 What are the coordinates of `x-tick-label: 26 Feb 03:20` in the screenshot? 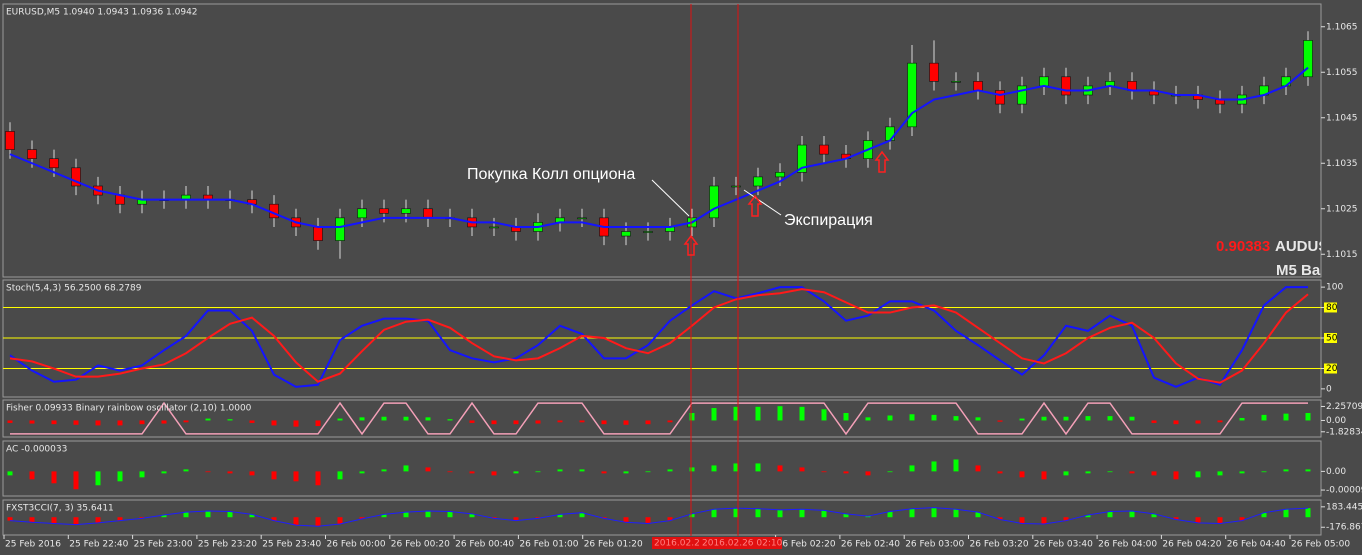 It's located at (999, 545).